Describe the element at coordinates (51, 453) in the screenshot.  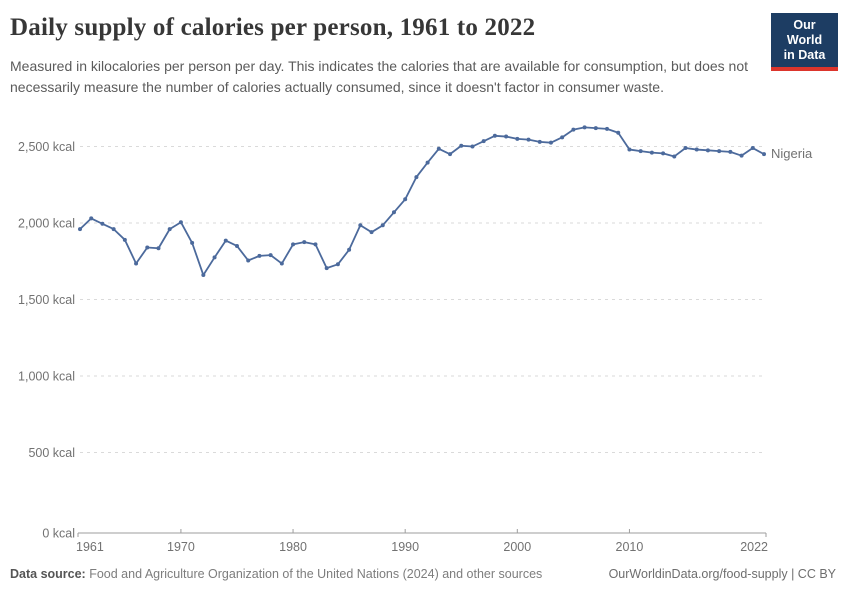
I see `y-axis-tick-label: 500 kcal` at that location.